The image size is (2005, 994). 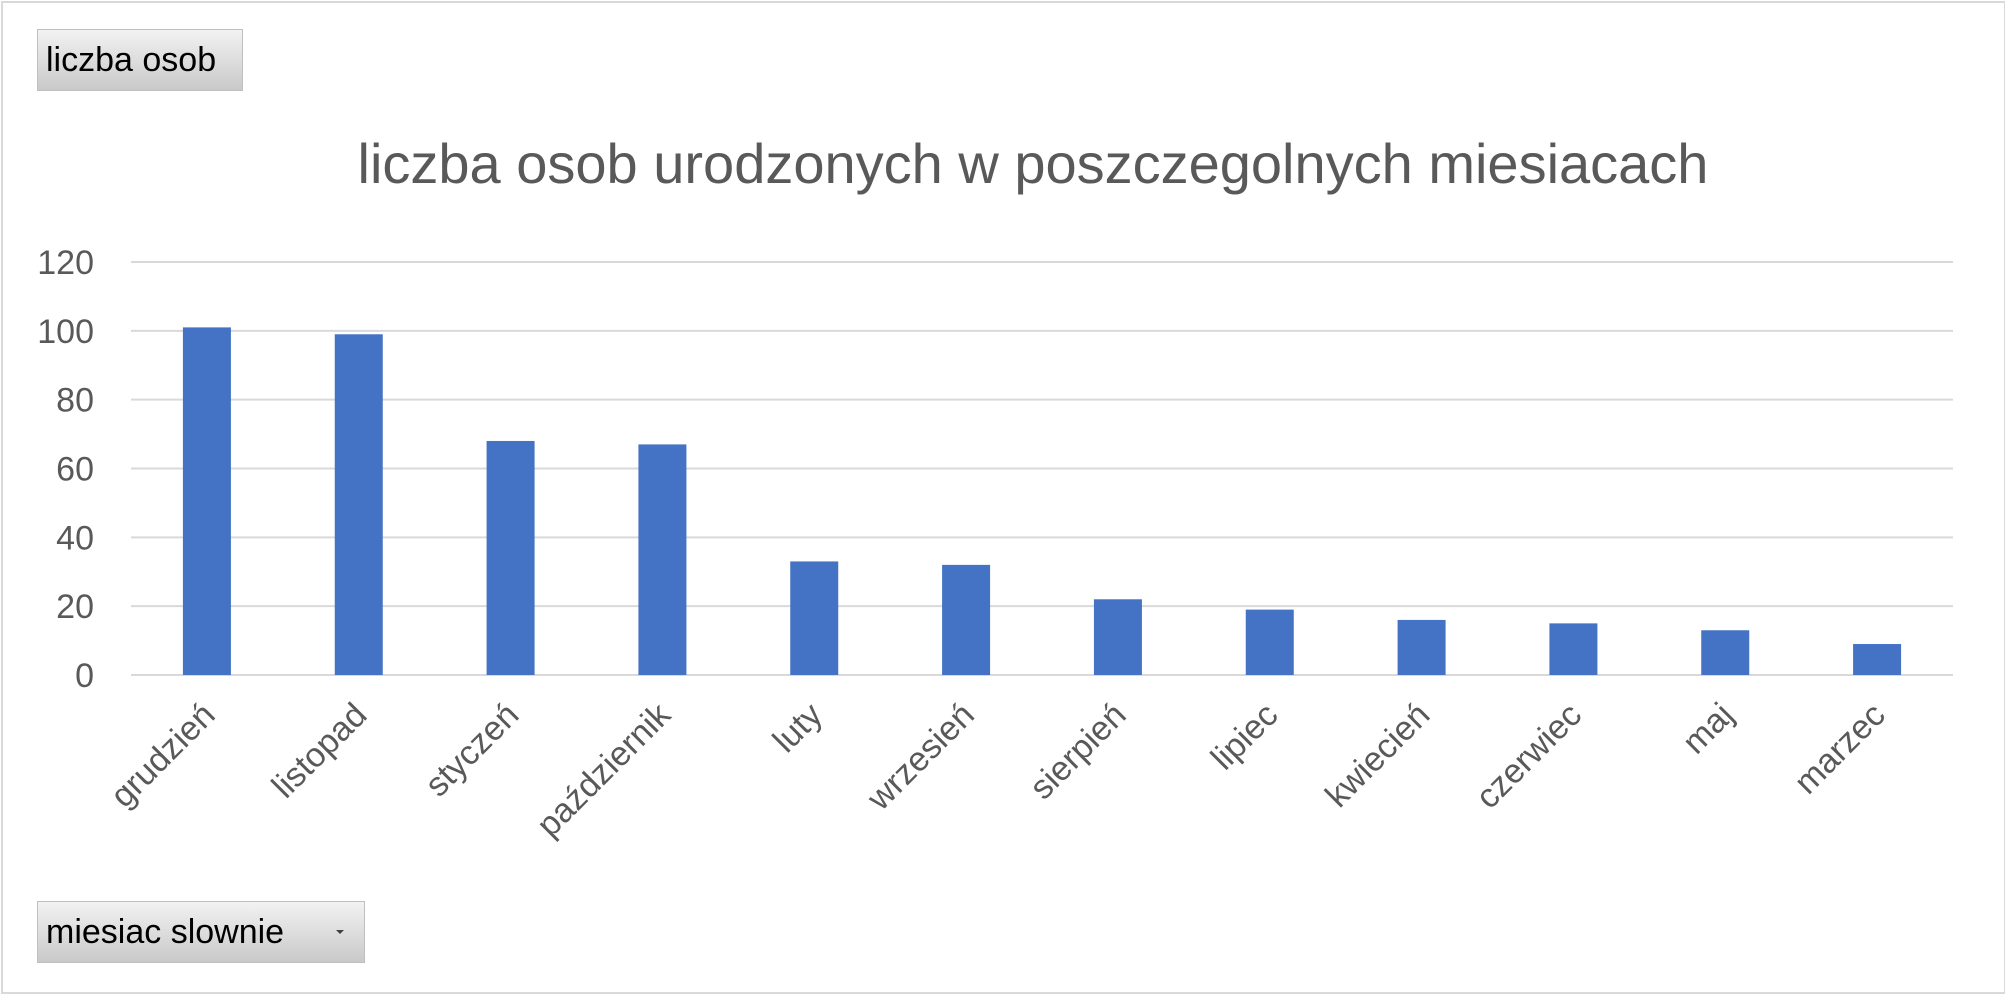 What do you see at coordinates (75, 401) in the screenshot?
I see `y-tick-label: 80` at bounding box center [75, 401].